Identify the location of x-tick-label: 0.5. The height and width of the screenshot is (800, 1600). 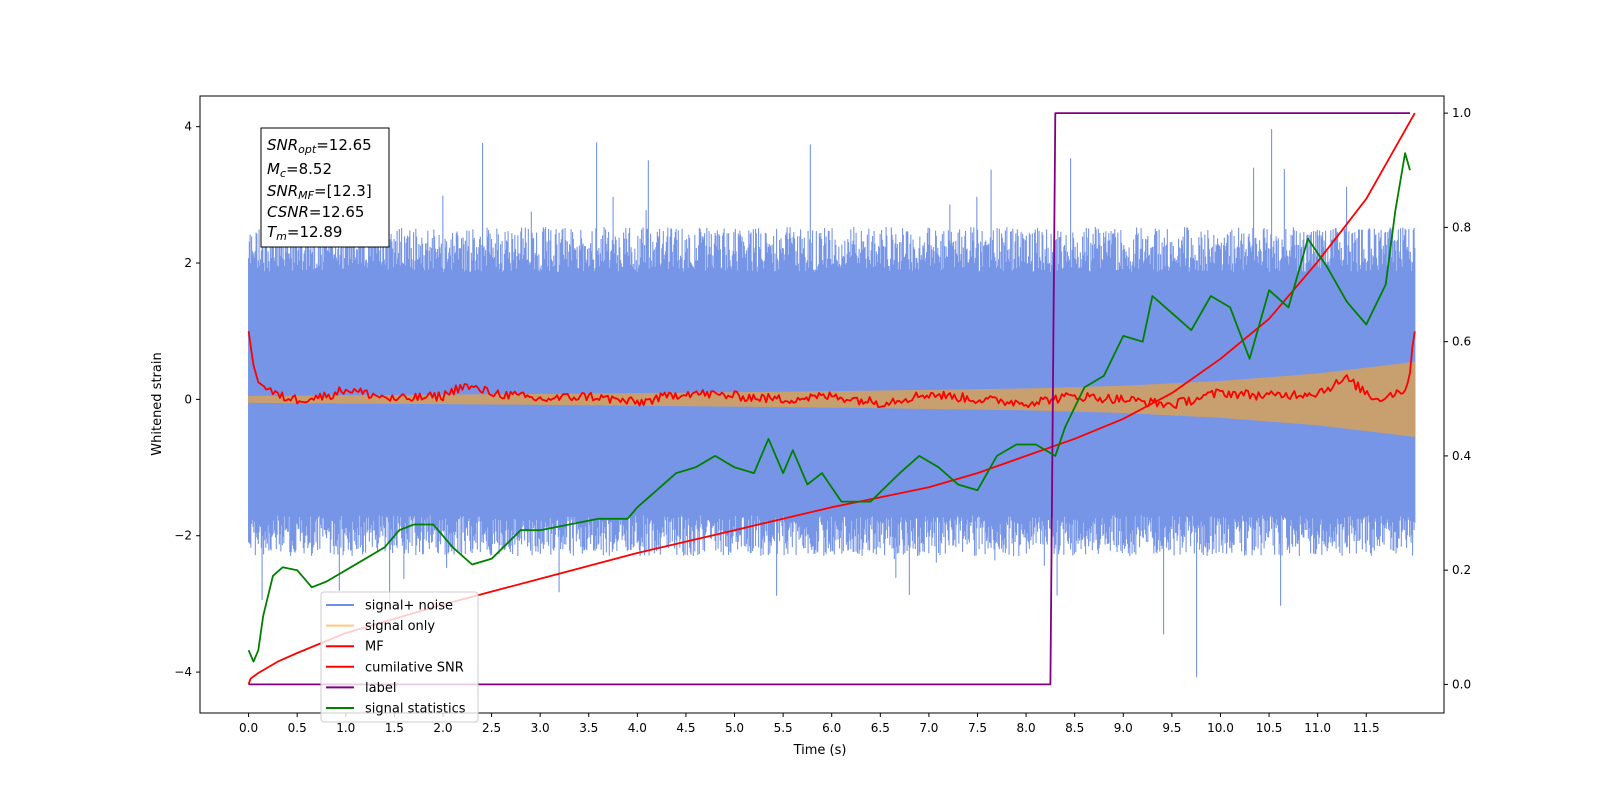
(297, 728).